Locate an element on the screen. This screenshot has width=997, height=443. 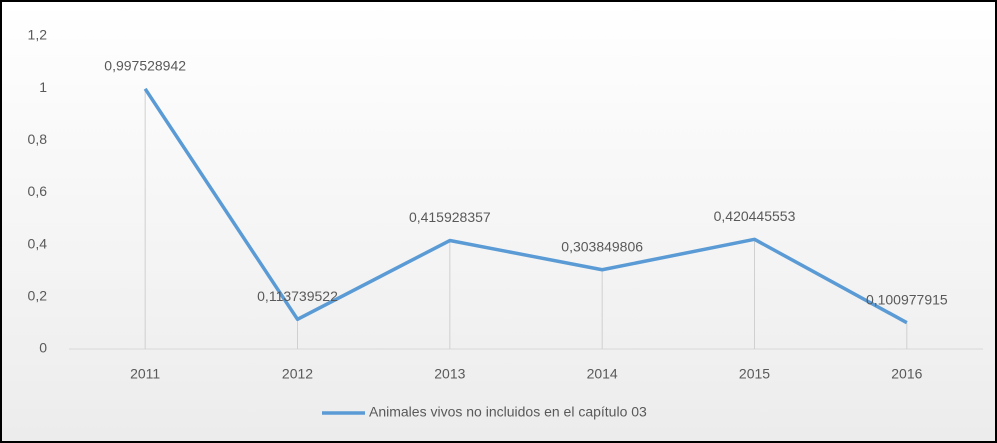
y-tick-label: 0,4 is located at coordinates (38, 243).